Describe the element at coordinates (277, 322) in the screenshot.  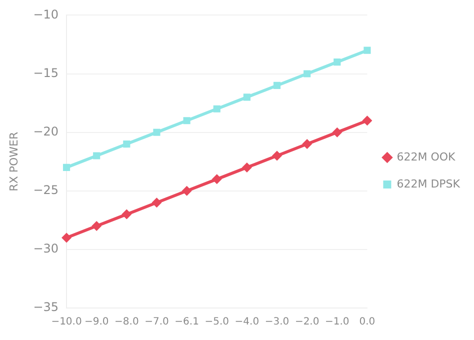
I see `x-tick-label: −3.0` at that location.